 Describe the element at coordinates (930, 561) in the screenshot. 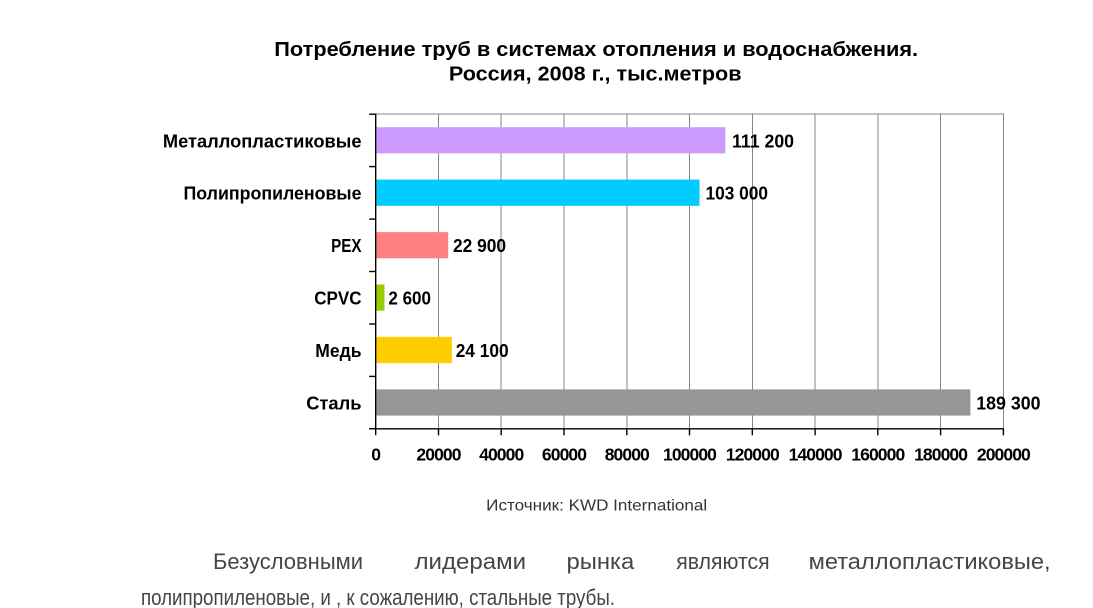

I see `svg-text: металлопластиковые,` at that location.